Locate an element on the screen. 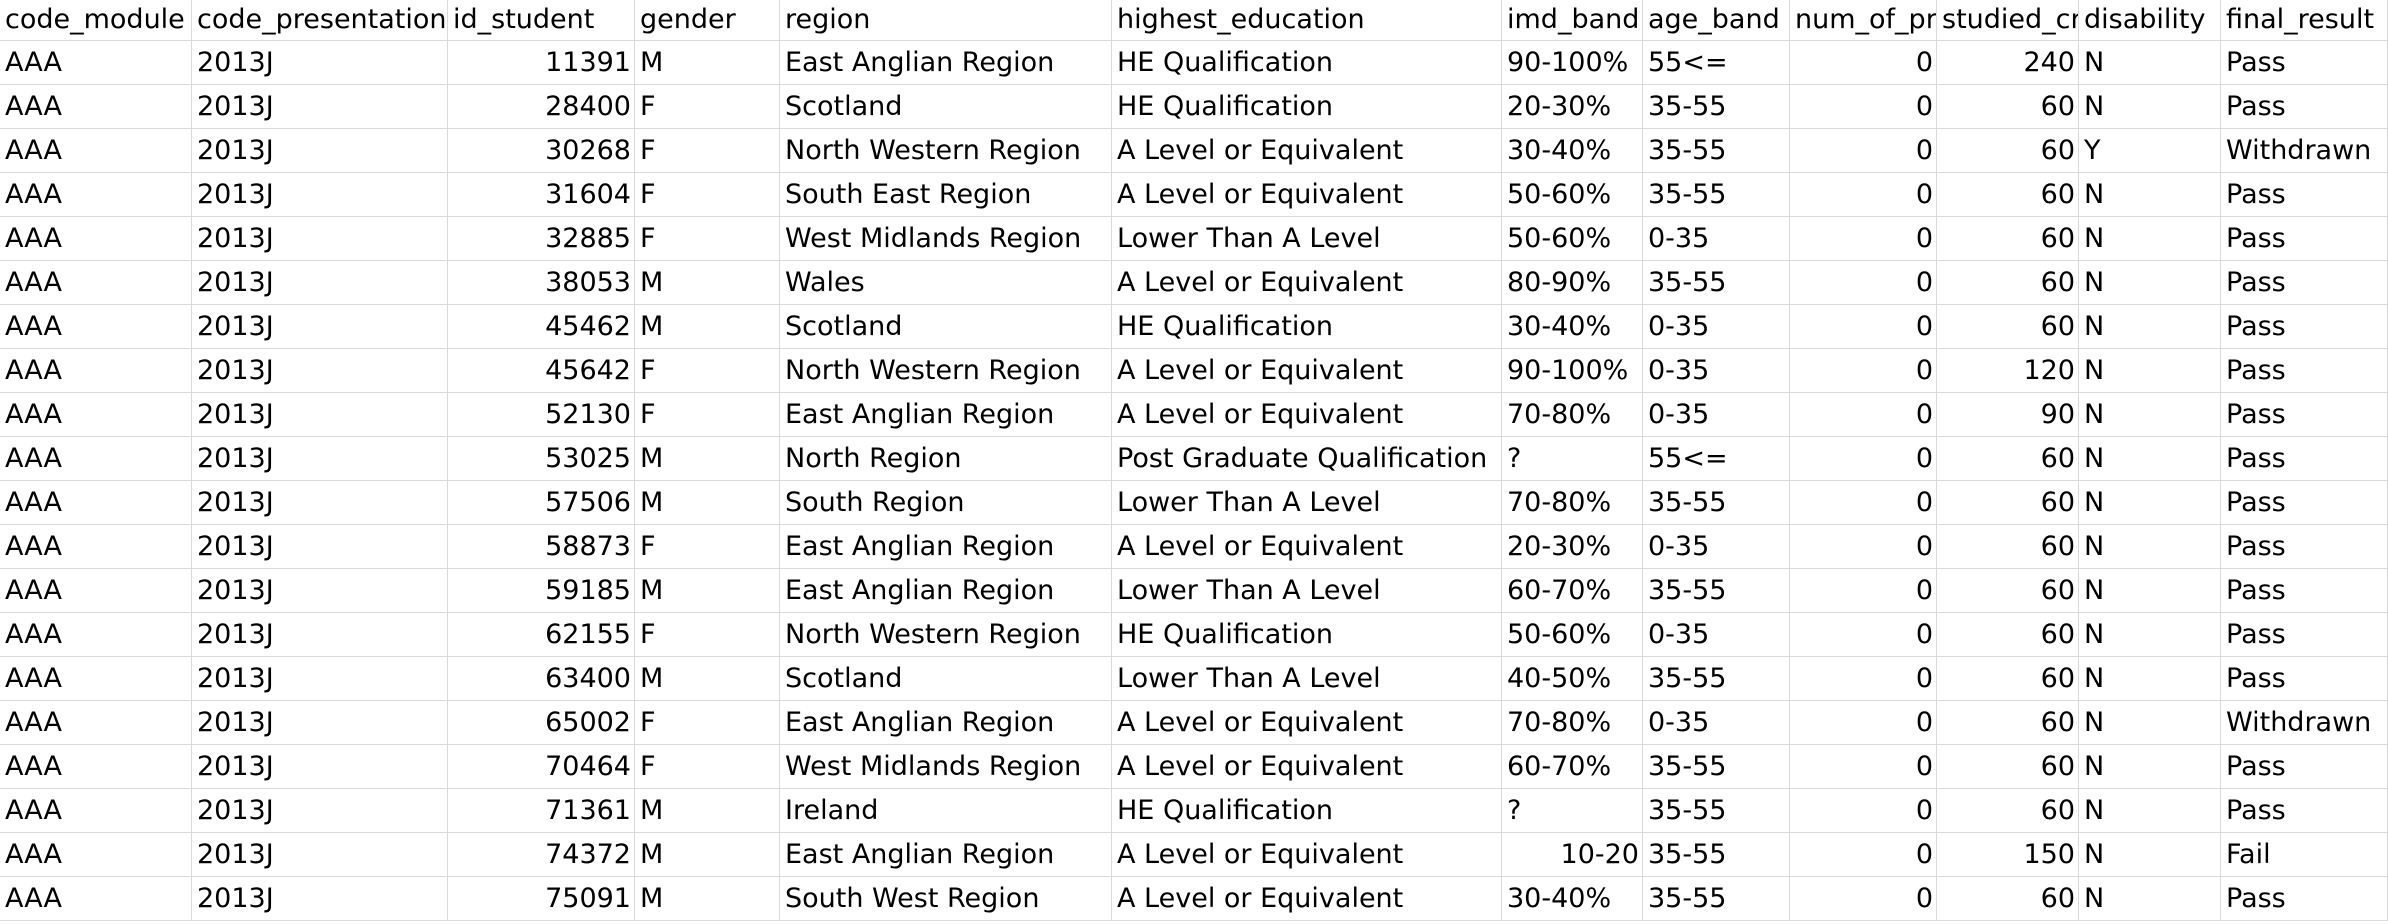  header-cell: region is located at coordinates (946, 20).